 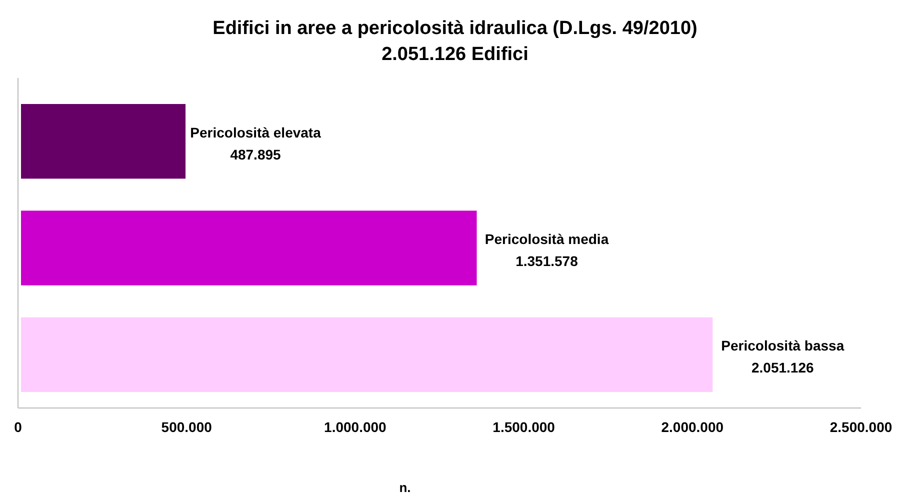 I want to click on chart-subtitle: 2.051.126 Edifici, so click(x=455, y=54).